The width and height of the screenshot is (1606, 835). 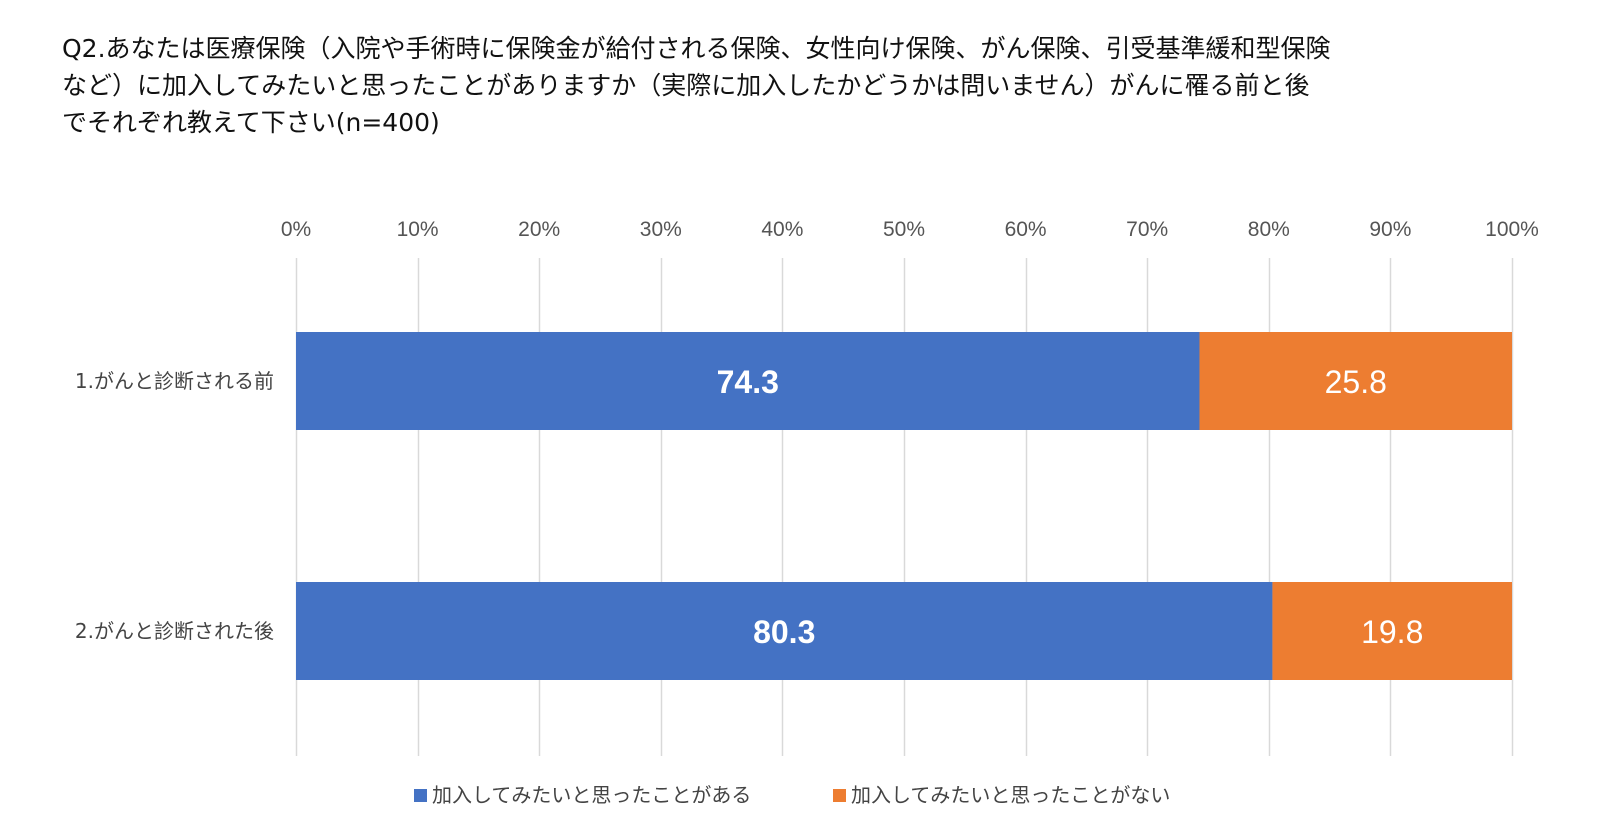 What do you see at coordinates (174, 381) in the screenshot?
I see `category-label: 1.がんと診断される前` at bounding box center [174, 381].